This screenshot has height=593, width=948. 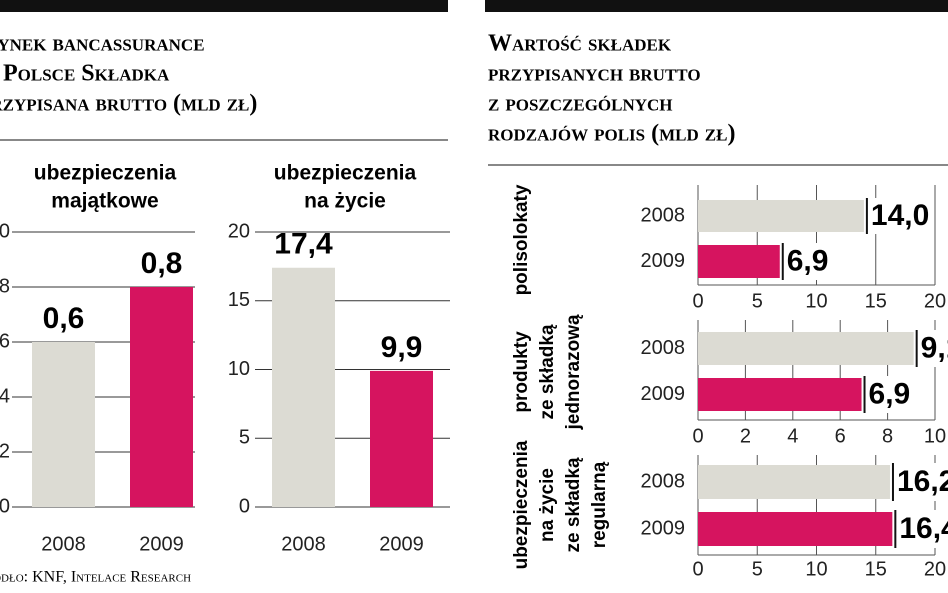 What do you see at coordinates (573, 372) in the screenshot?
I see `row-header: jednorazową` at bounding box center [573, 372].